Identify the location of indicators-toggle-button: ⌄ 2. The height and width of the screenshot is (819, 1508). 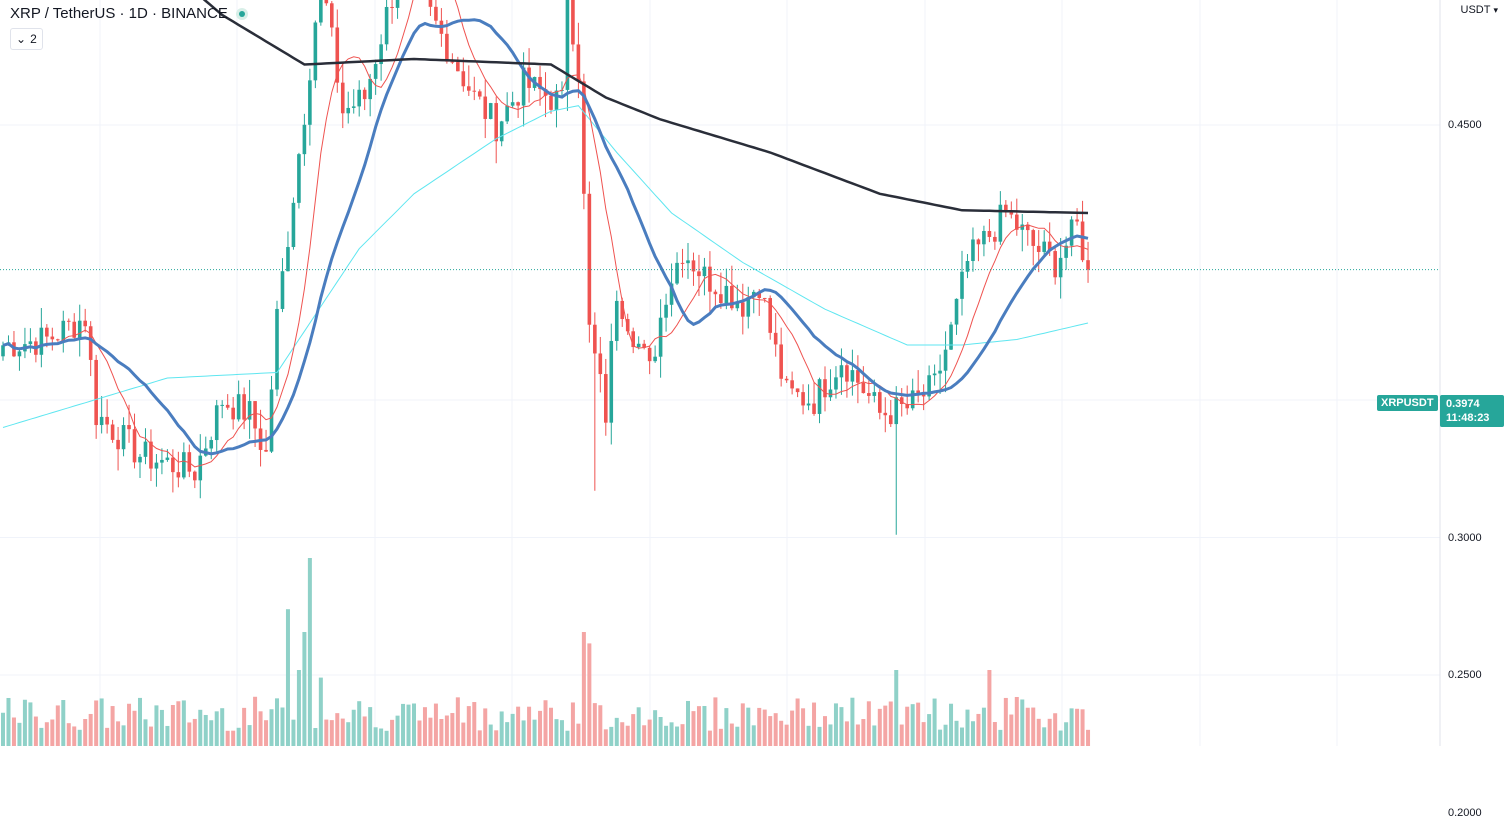
(26, 39).